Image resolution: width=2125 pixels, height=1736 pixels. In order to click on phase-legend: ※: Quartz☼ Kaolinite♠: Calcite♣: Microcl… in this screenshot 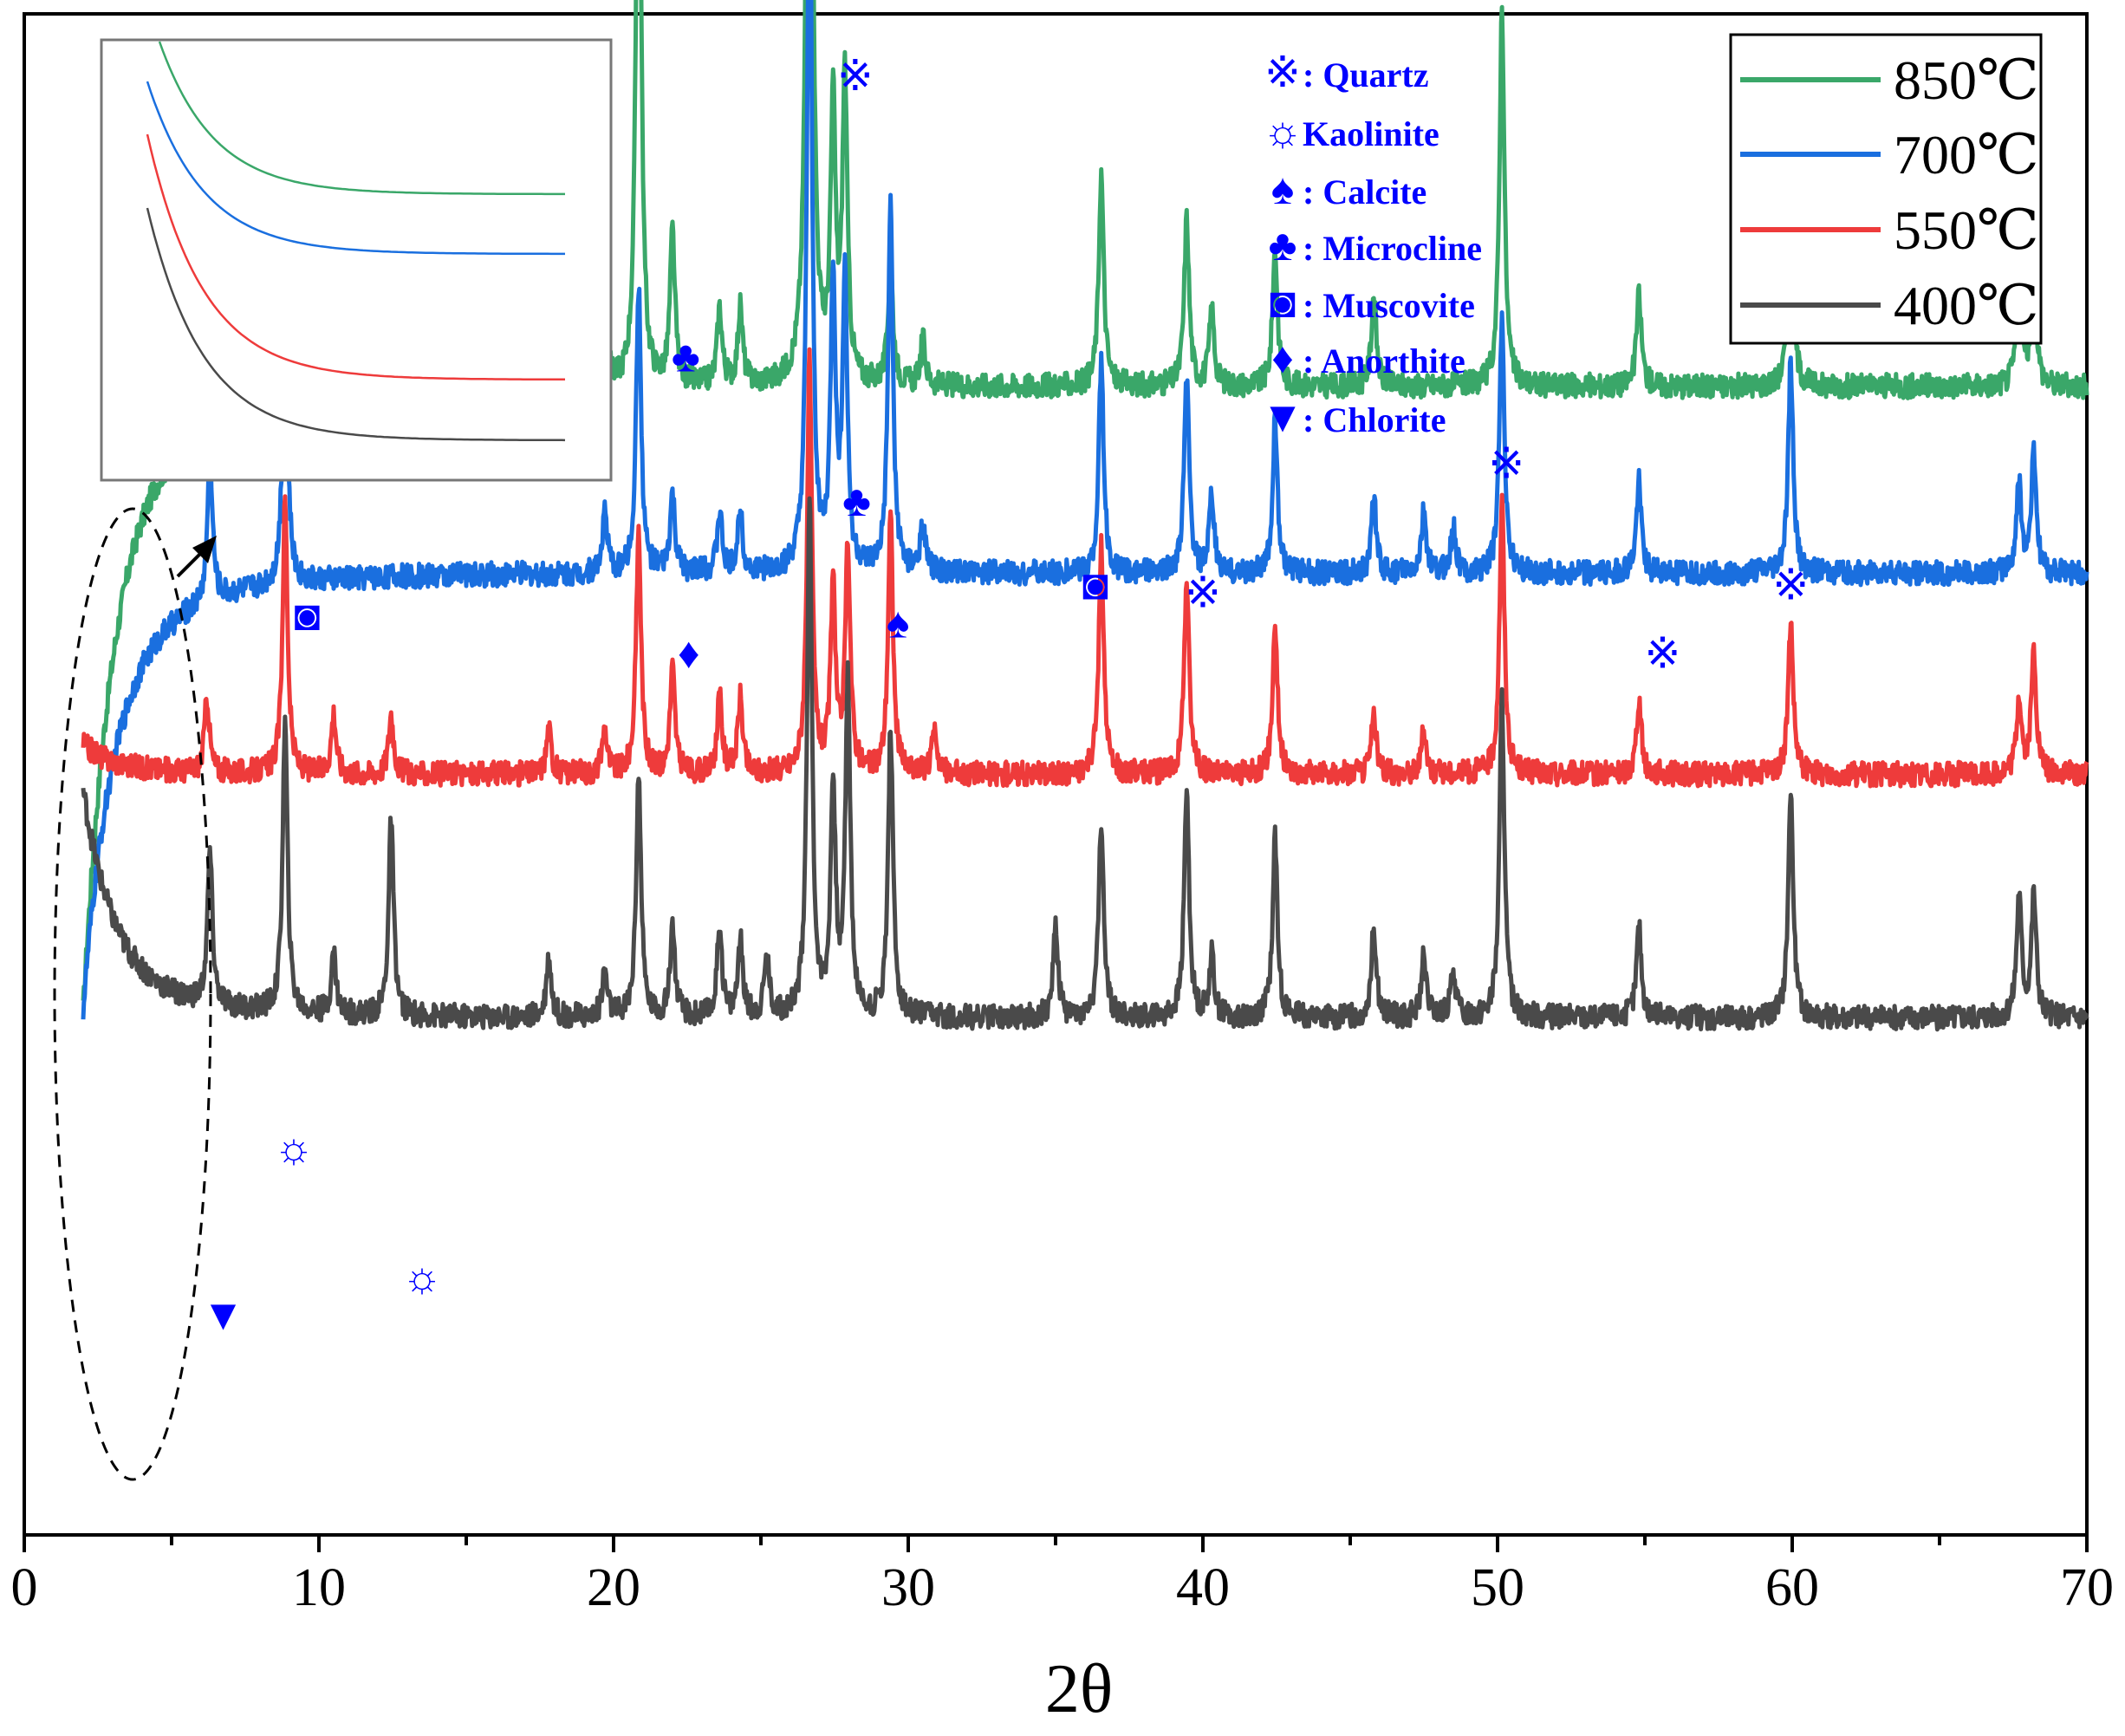, I will do `click(1371, 244)`.